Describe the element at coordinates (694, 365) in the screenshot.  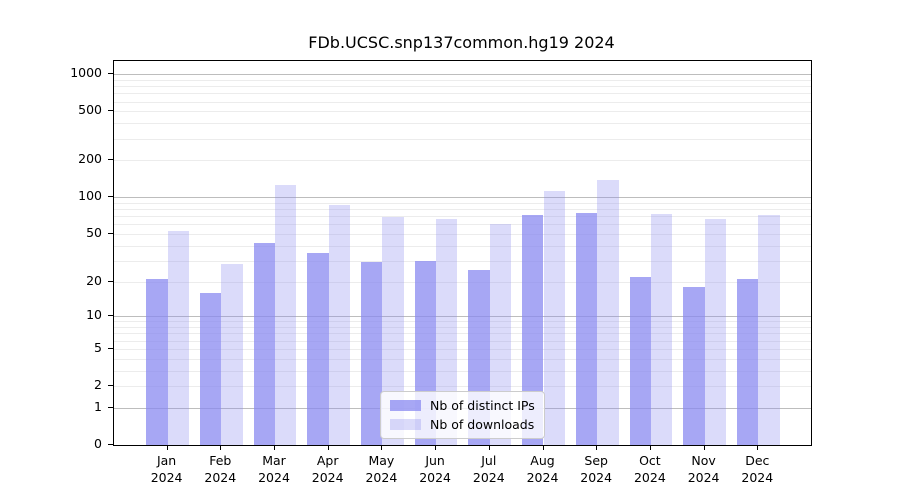
I see `bar-nov-distinct-ips` at that location.